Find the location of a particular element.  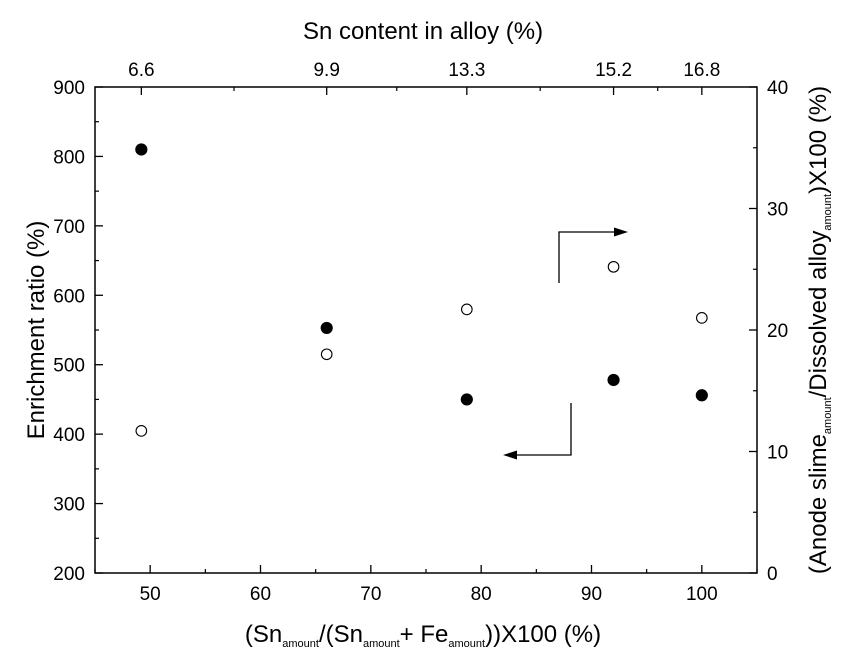

bottom-axis-title-part: (Sn is located at coordinates (263, 634).